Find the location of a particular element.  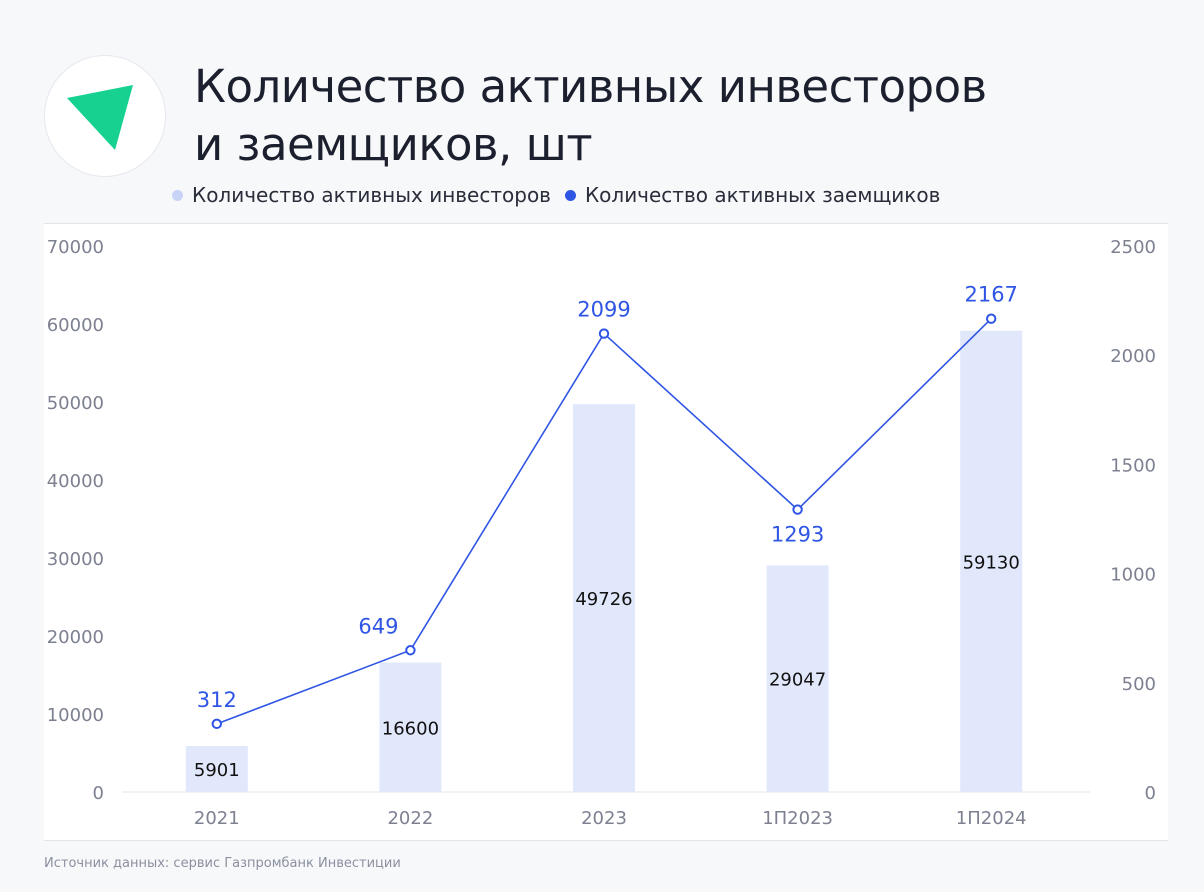

y-right-tick-label: 500 is located at coordinates (1139, 684).